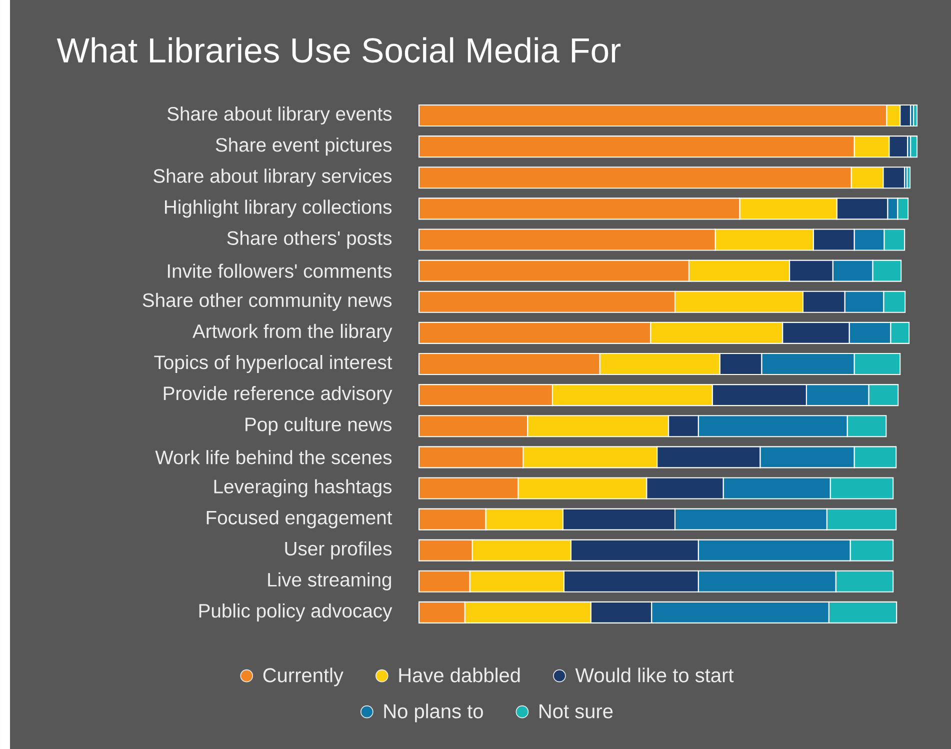 The width and height of the screenshot is (951, 749). I want to click on legend-label: Have dabbled, so click(459, 675).